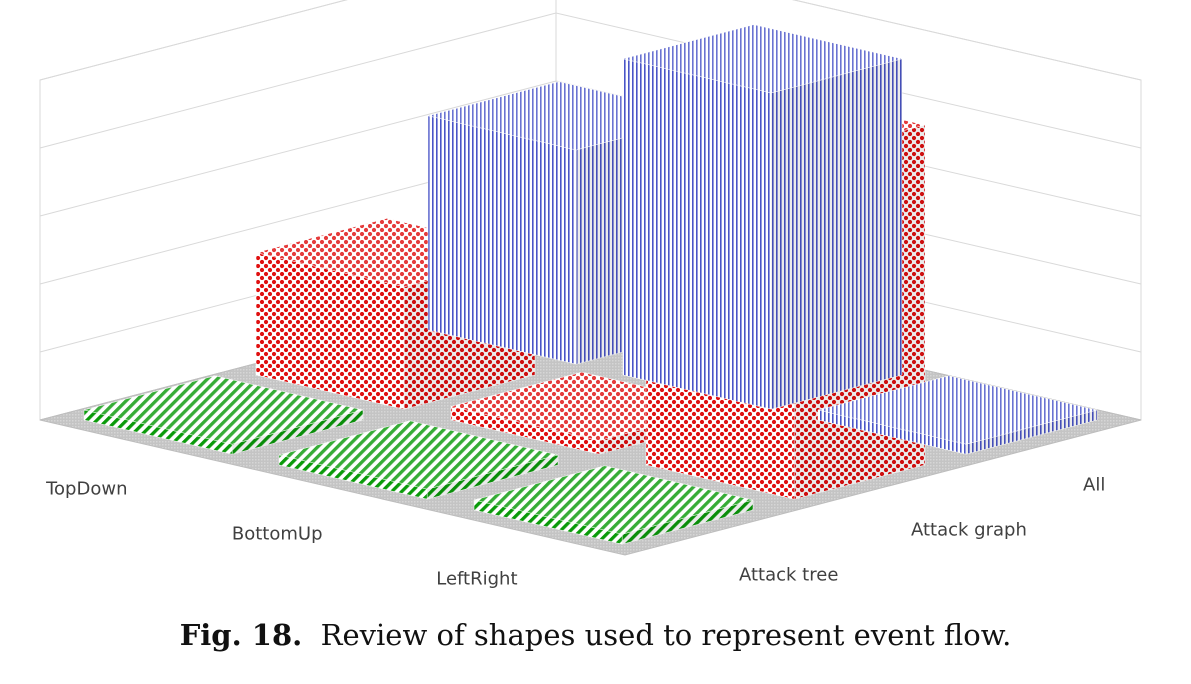  I want to click on series-label: Attack tree, so click(788, 575).